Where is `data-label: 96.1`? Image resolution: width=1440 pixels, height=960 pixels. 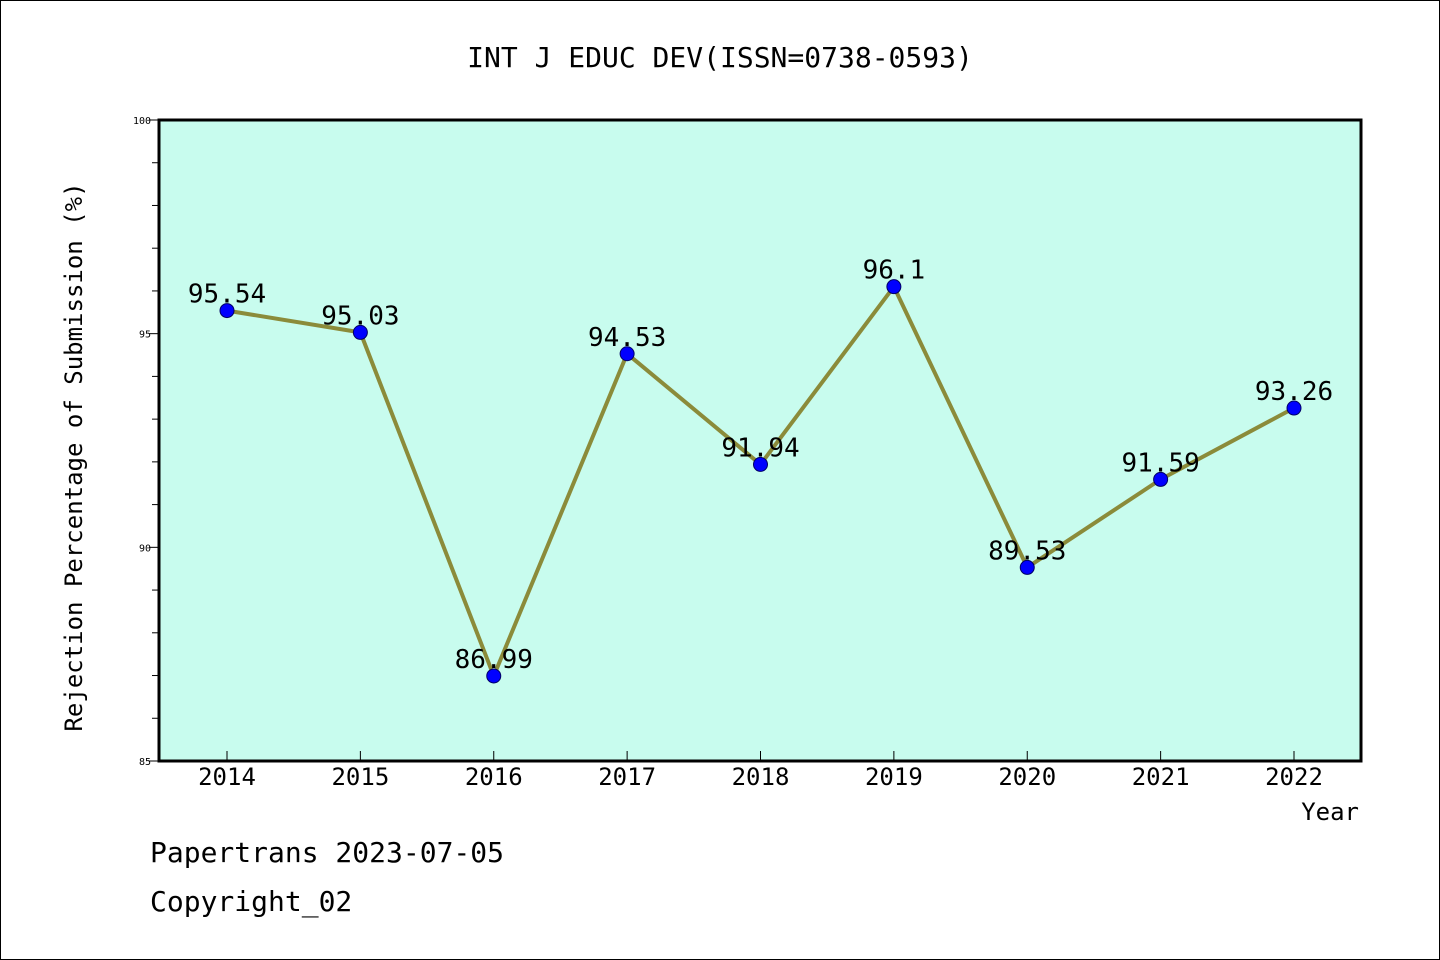
data-label: 96.1 is located at coordinates (894, 271).